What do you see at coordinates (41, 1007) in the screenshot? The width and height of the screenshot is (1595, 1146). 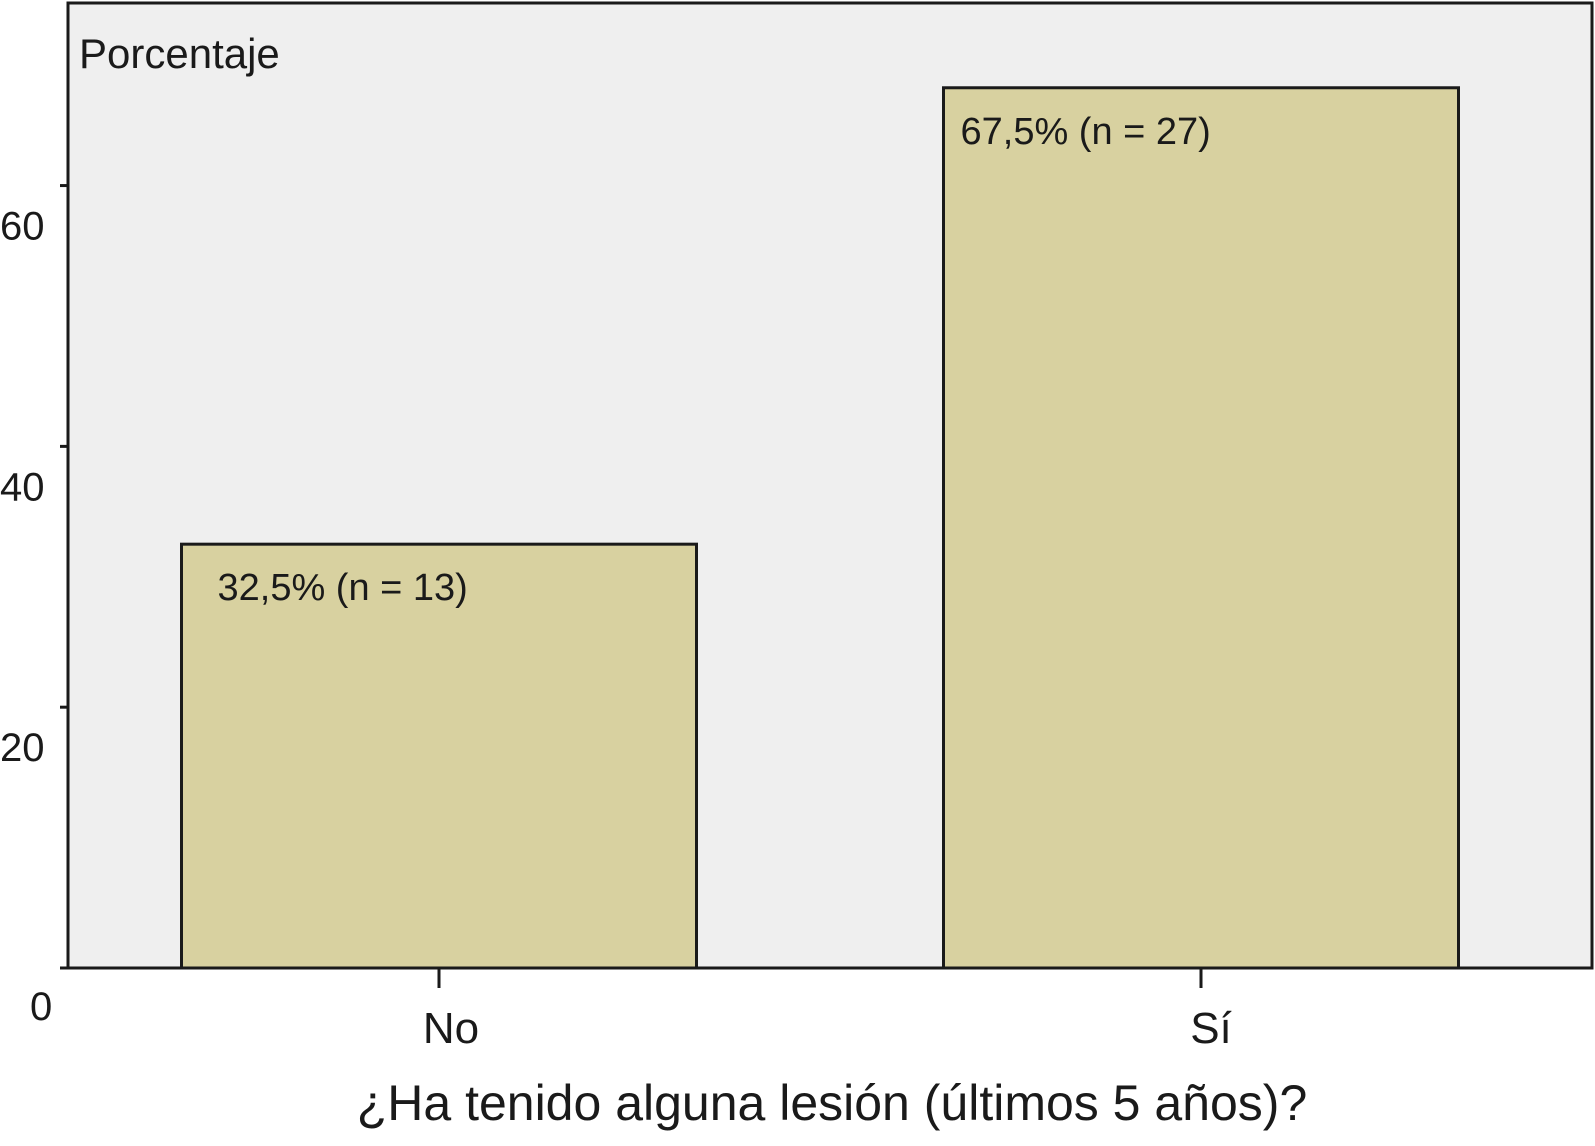 I see `y-tick-label: 0` at bounding box center [41, 1007].